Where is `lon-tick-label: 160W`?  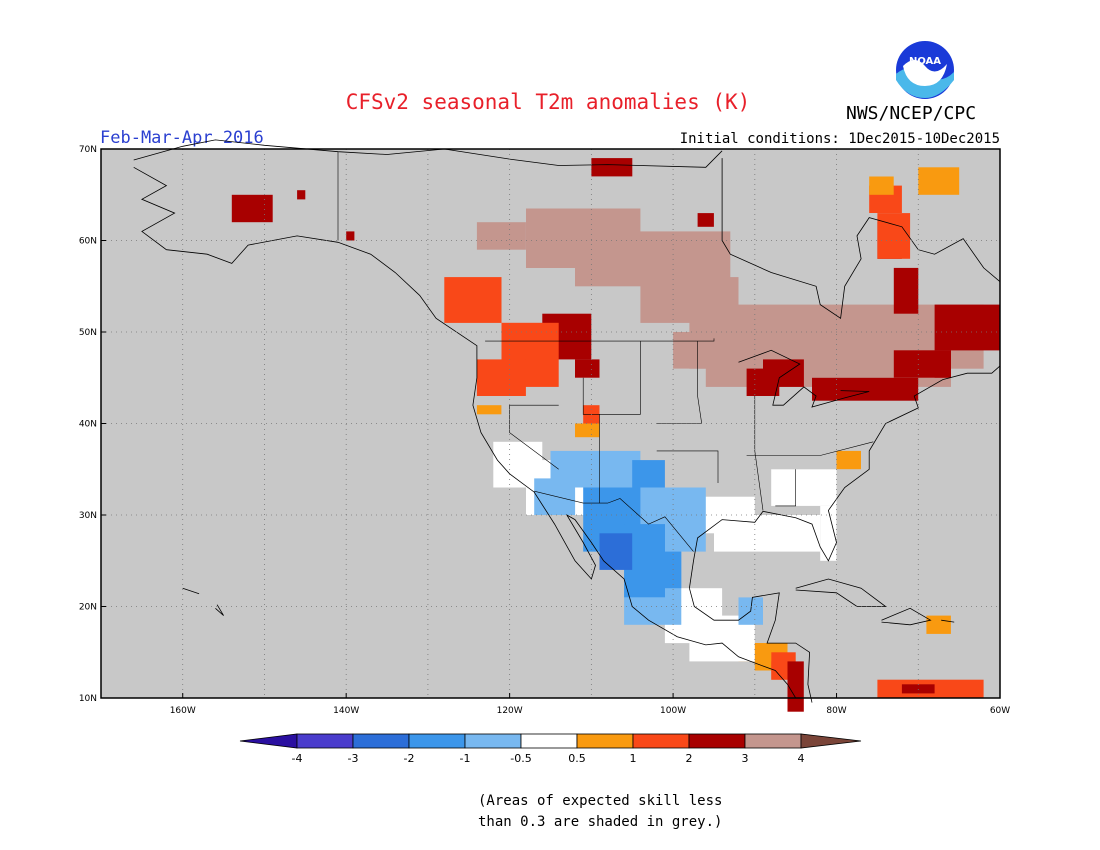 lon-tick-label: 160W is located at coordinates (183, 711).